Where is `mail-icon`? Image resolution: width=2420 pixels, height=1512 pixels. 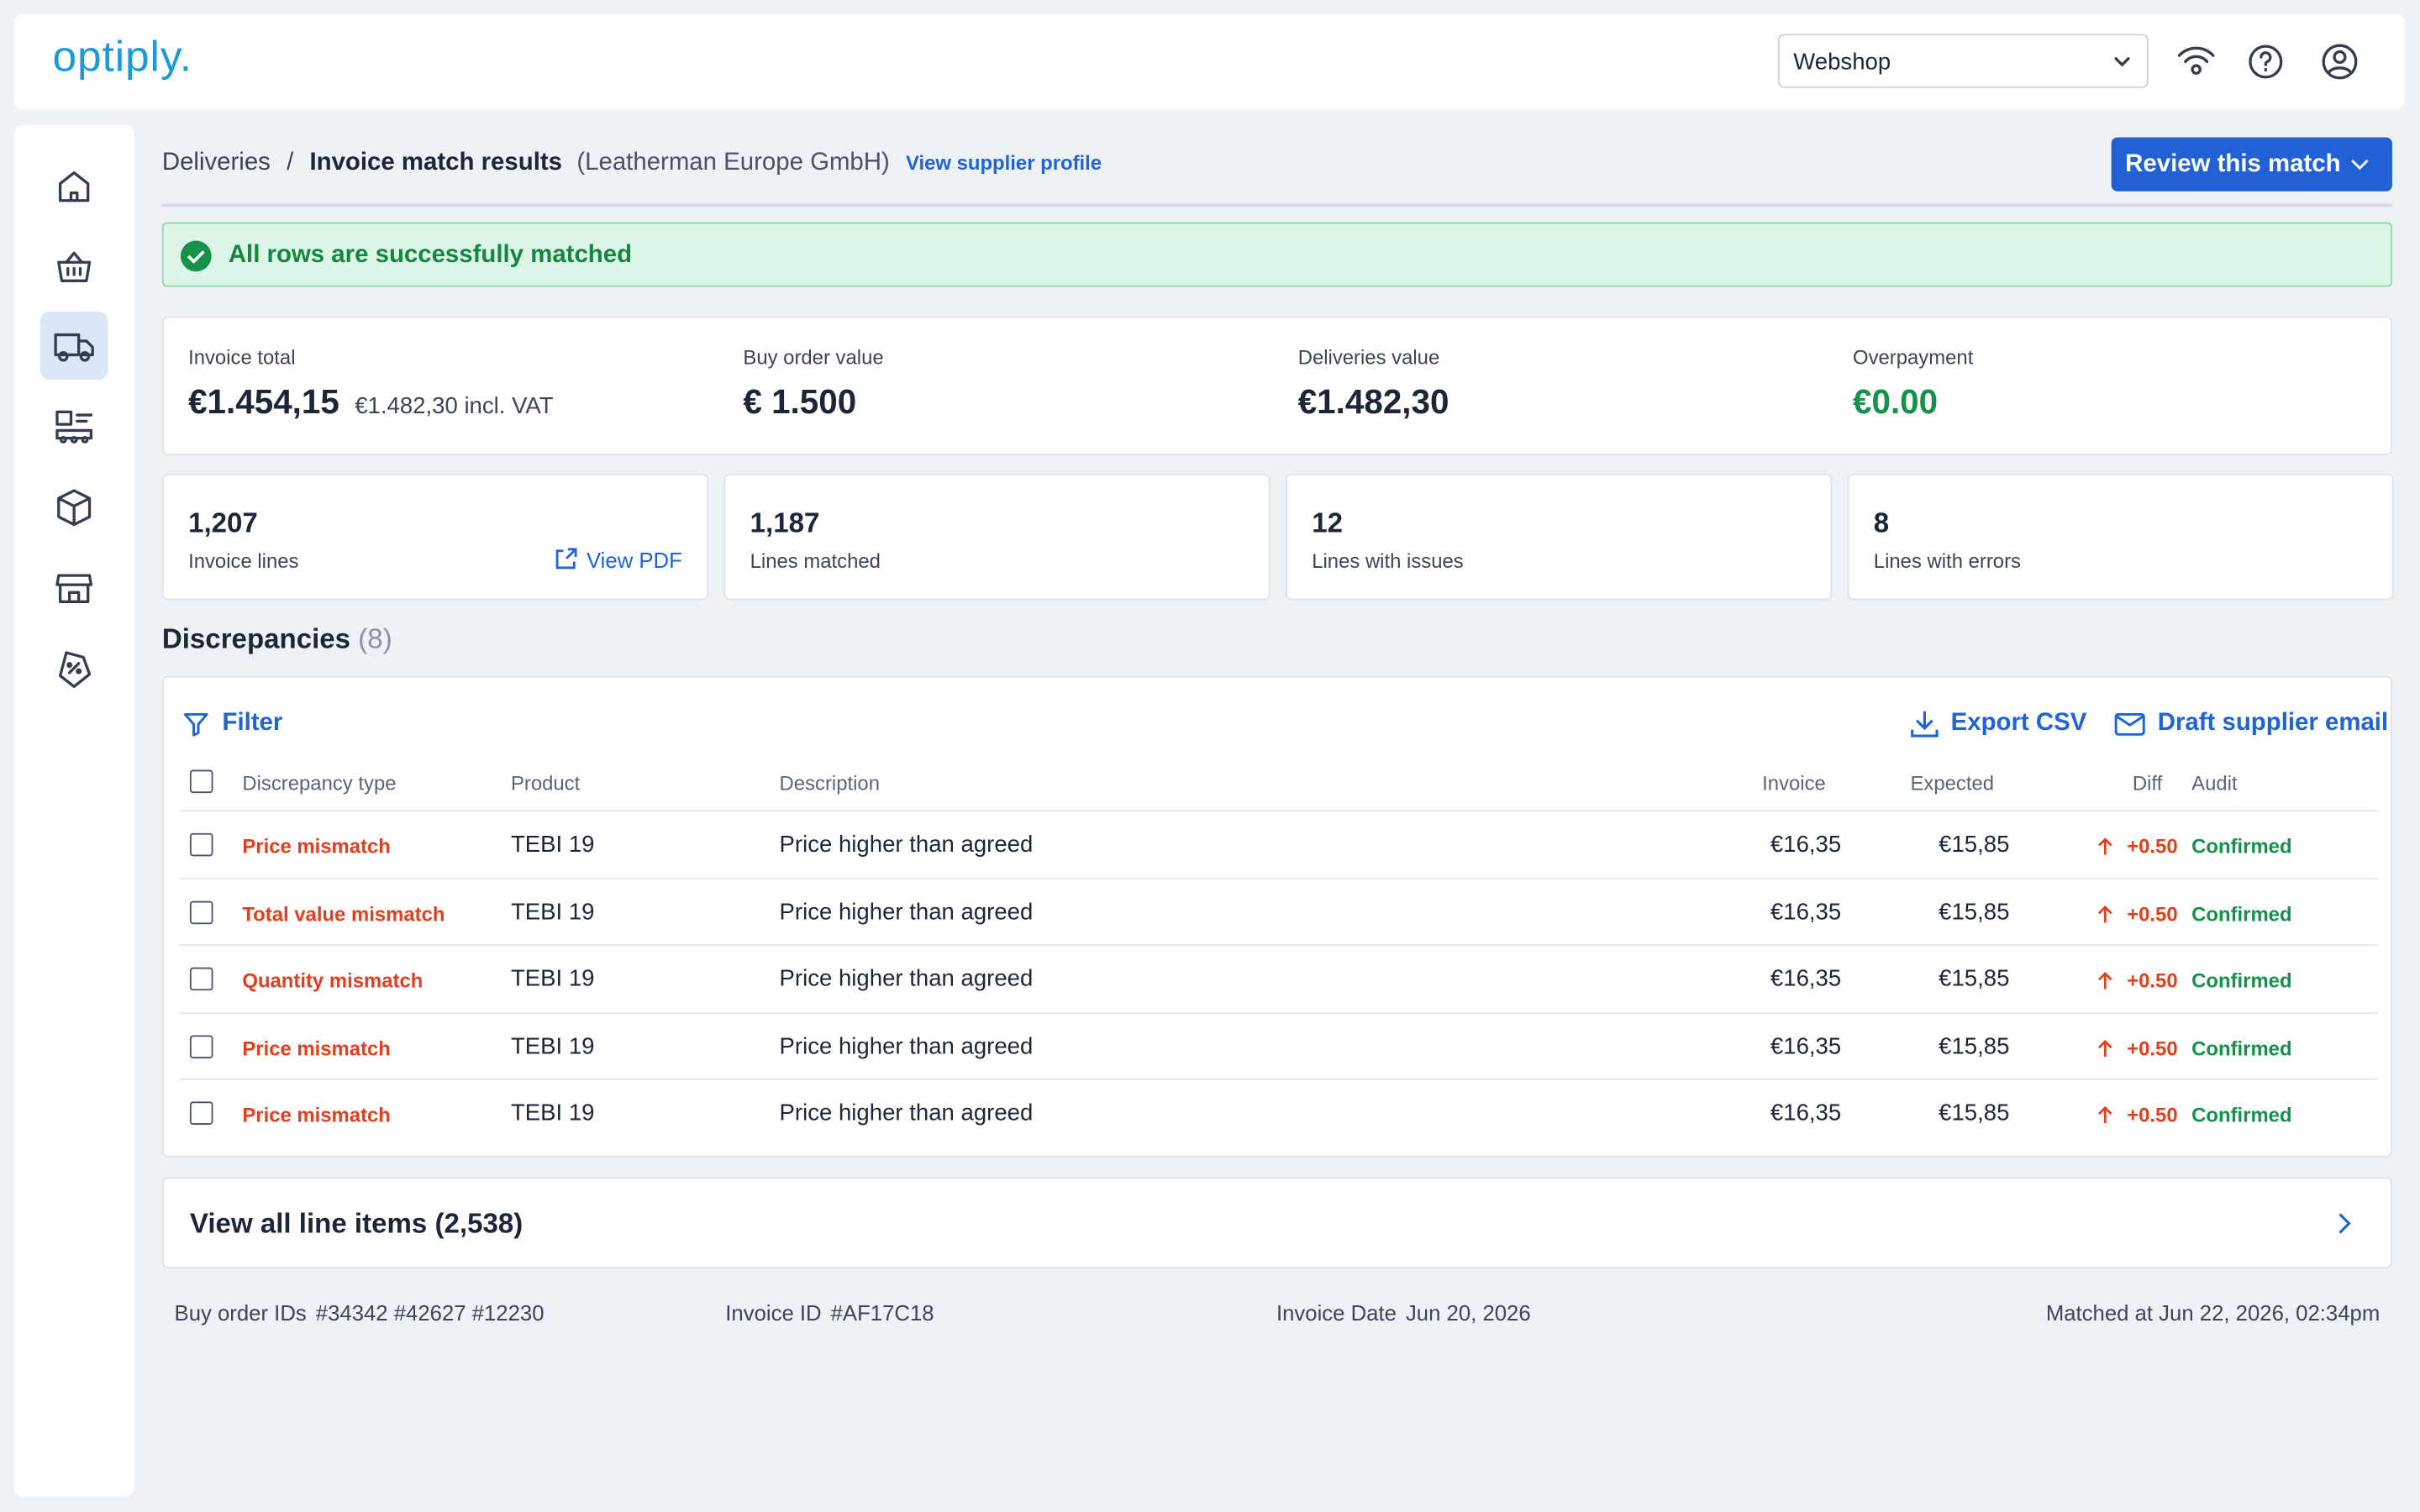
mail-icon is located at coordinates (2129, 724).